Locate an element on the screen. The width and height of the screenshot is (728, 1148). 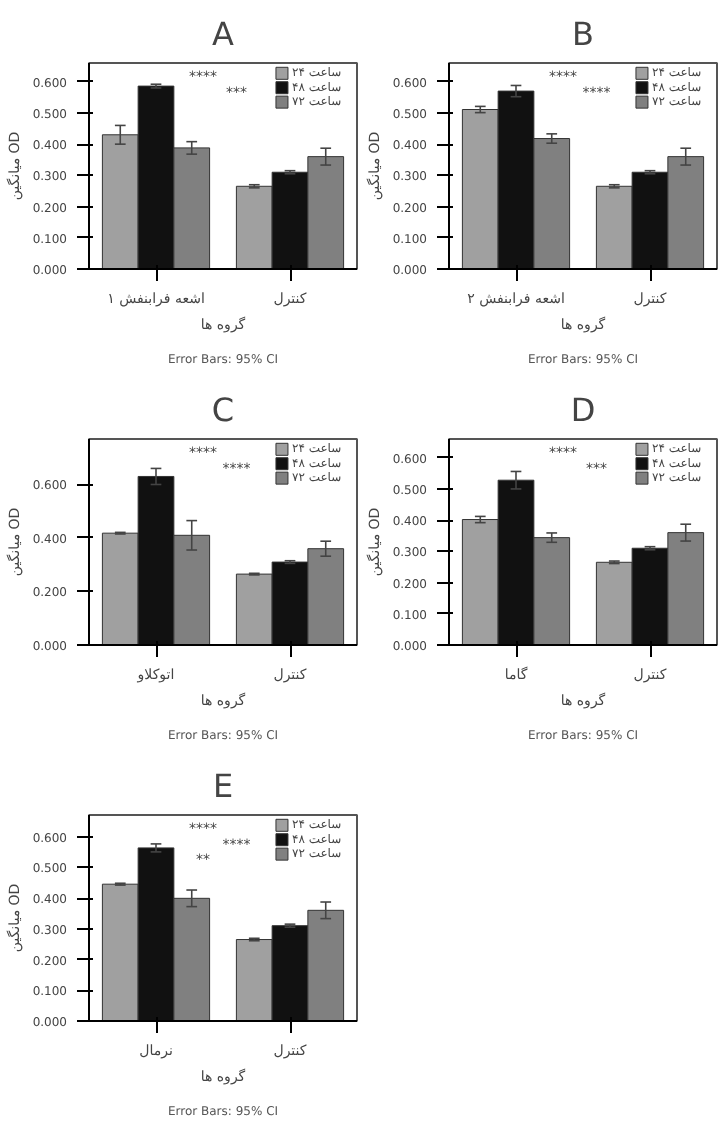
chart-title: C is located at coordinates (223, 410).